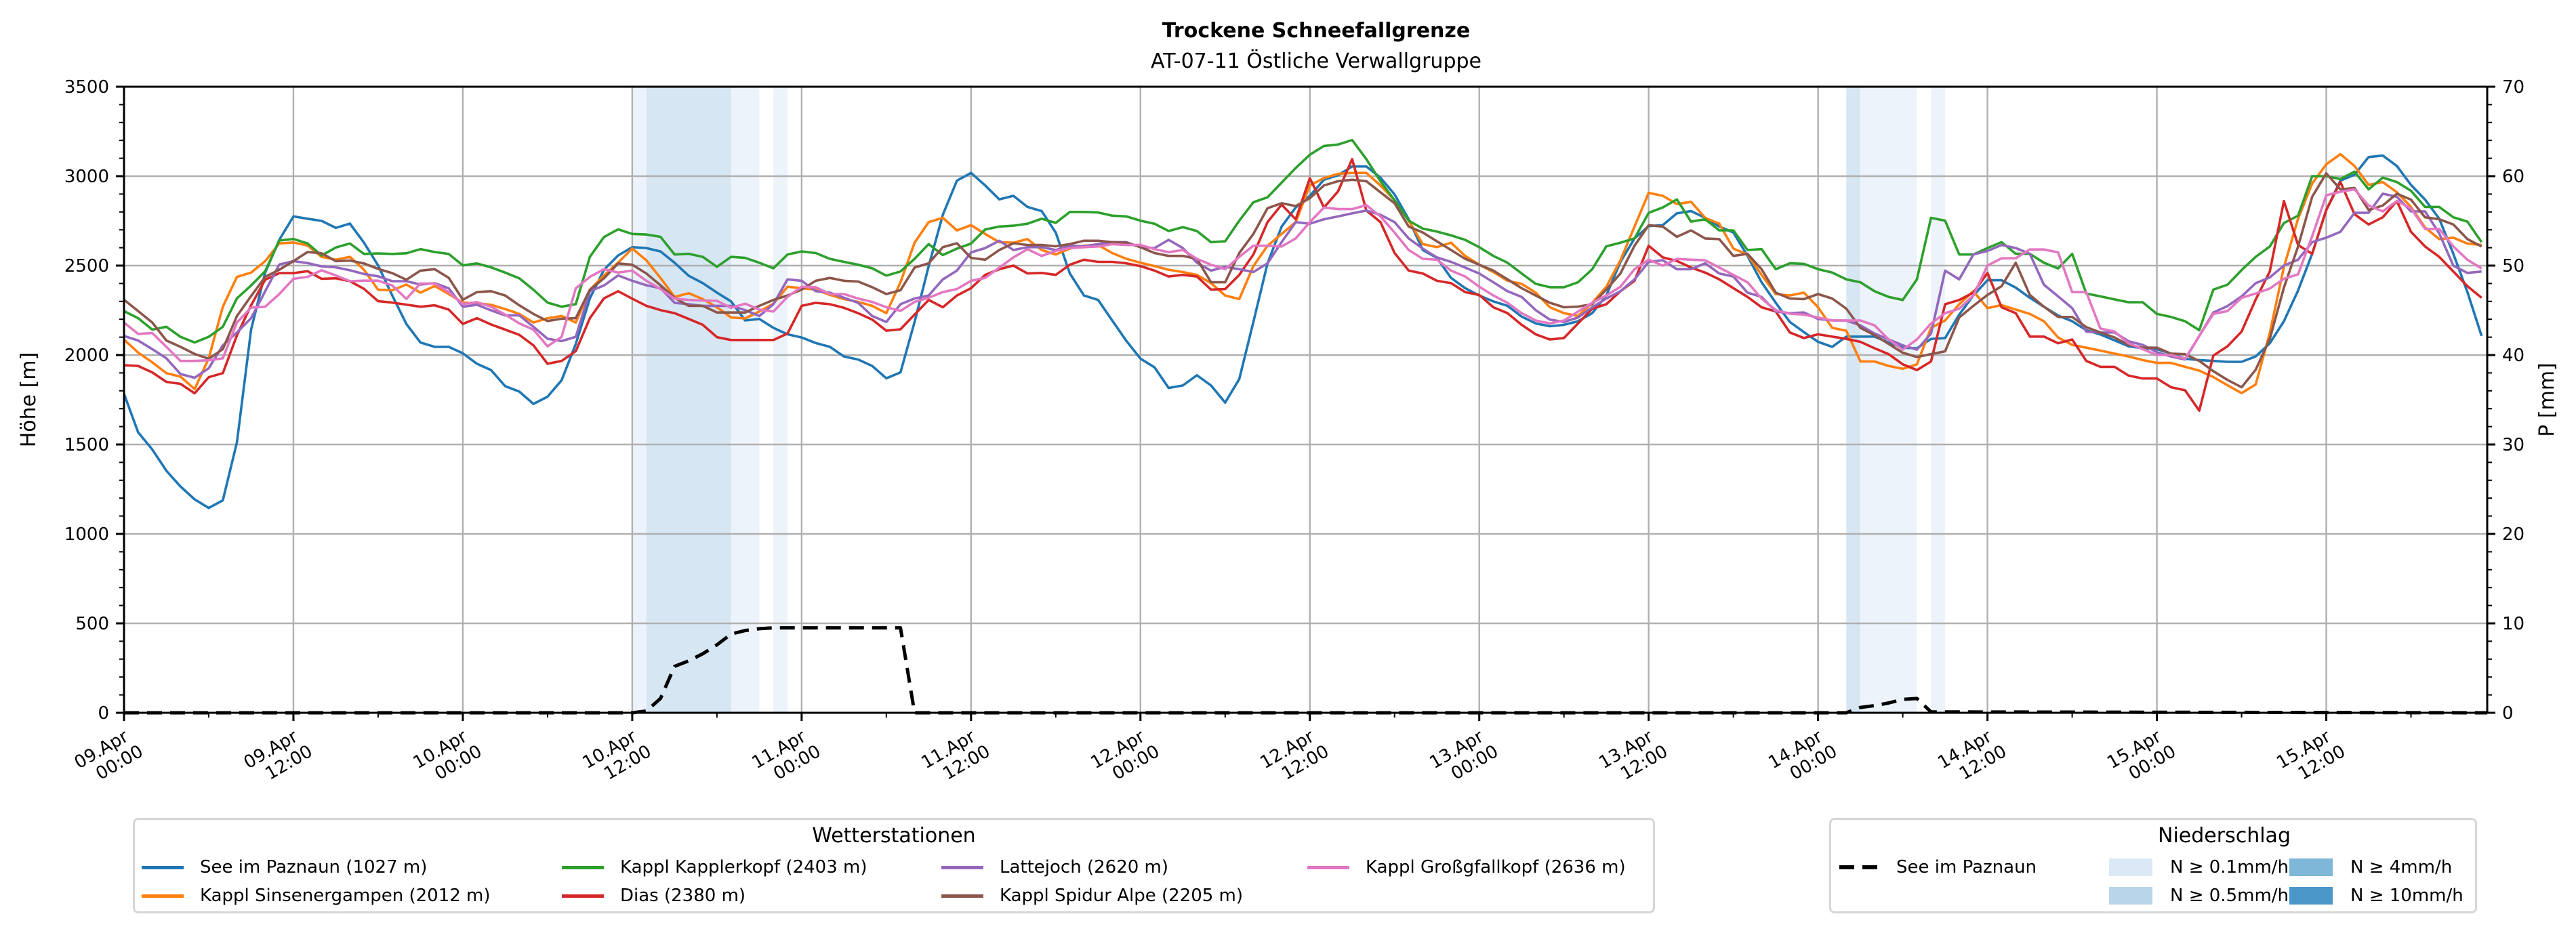 This screenshot has width=2576, height=933. What do you see at coordinates (86, 177) in the screenshot?
I see `y-tick-label: 3000` at bounding box center [86, 177].